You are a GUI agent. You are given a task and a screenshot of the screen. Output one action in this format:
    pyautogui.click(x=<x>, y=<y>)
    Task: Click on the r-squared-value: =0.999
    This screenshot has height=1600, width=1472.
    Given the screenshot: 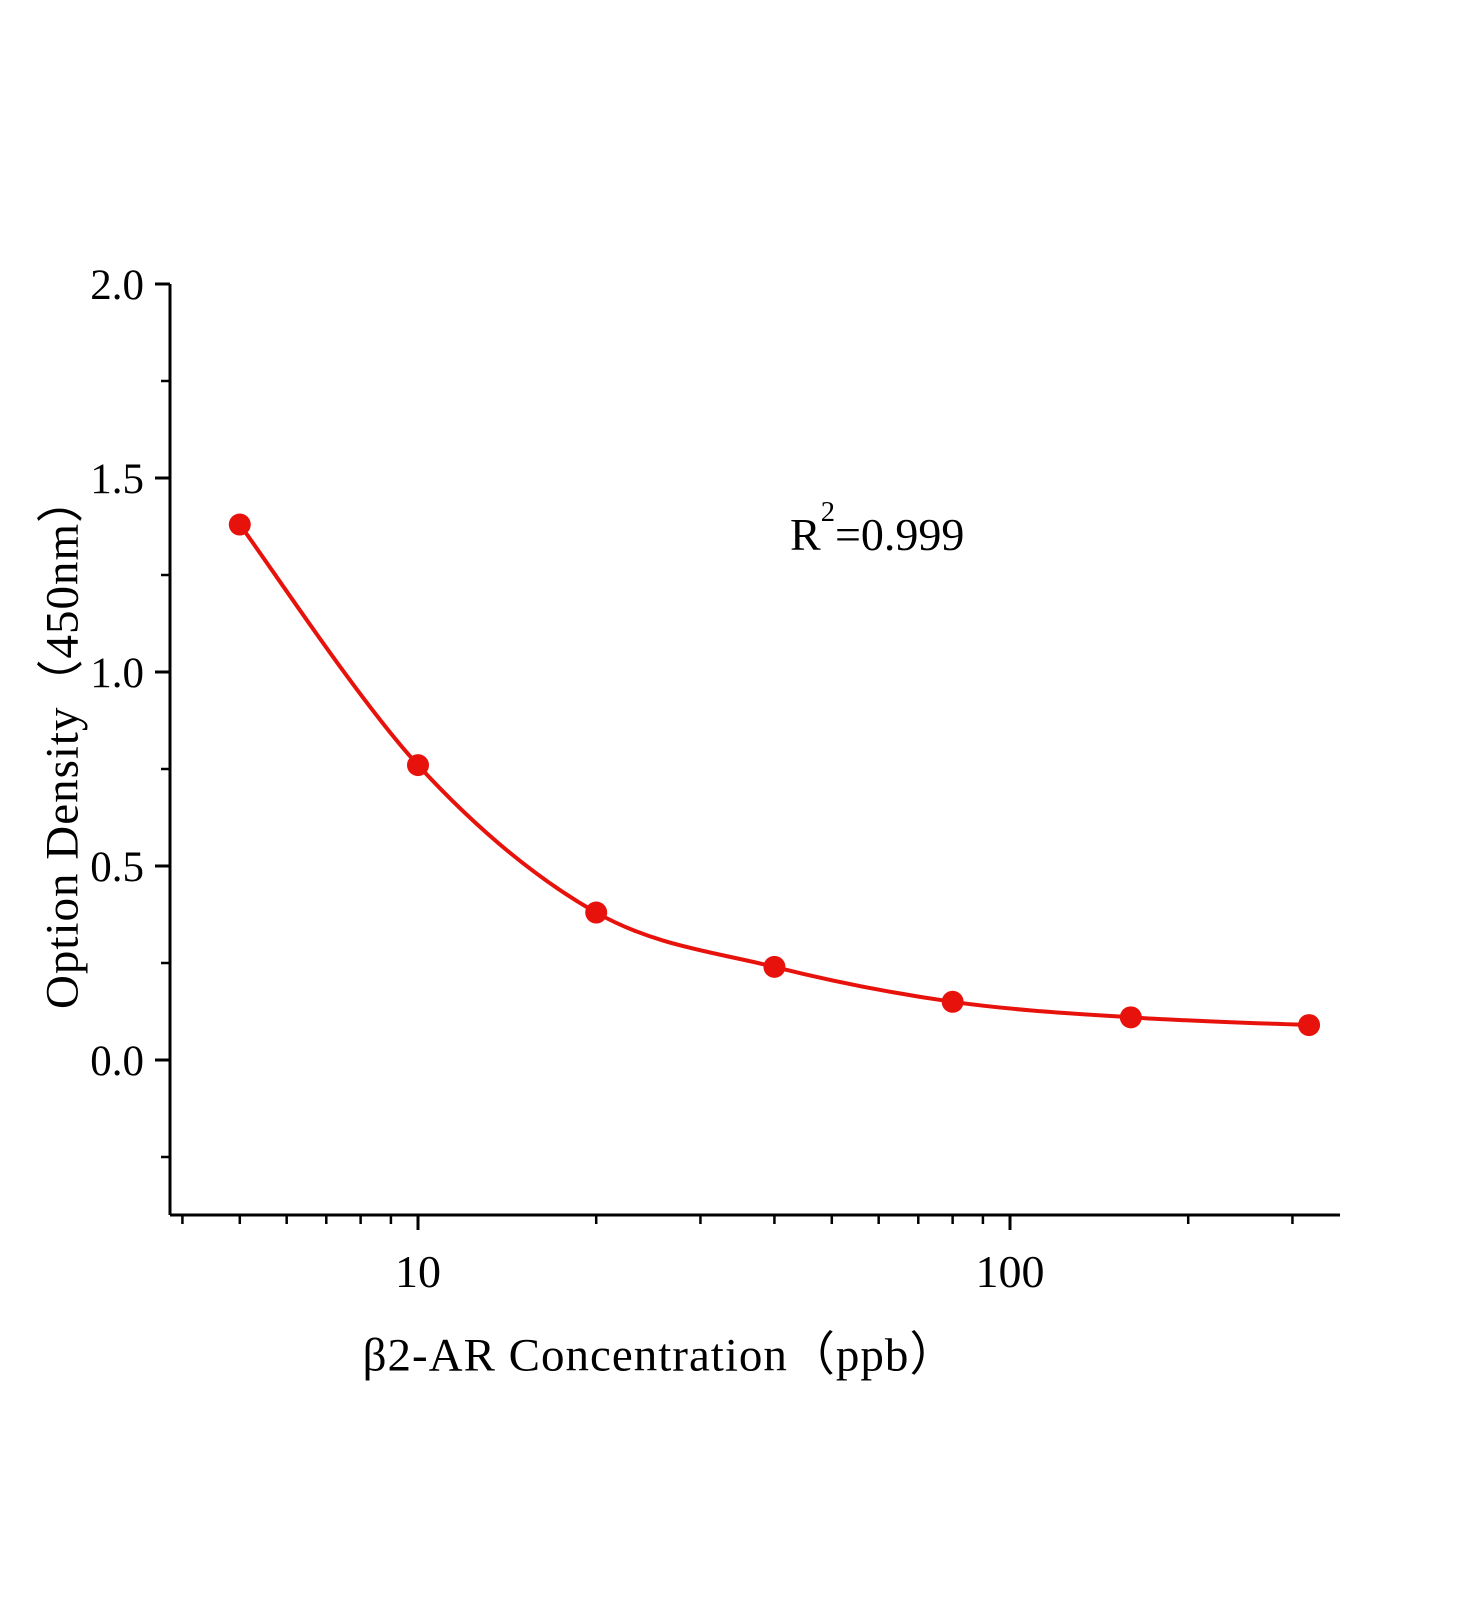 What is the action you would take?
    pyautogui.click(x=899, y=534)
    